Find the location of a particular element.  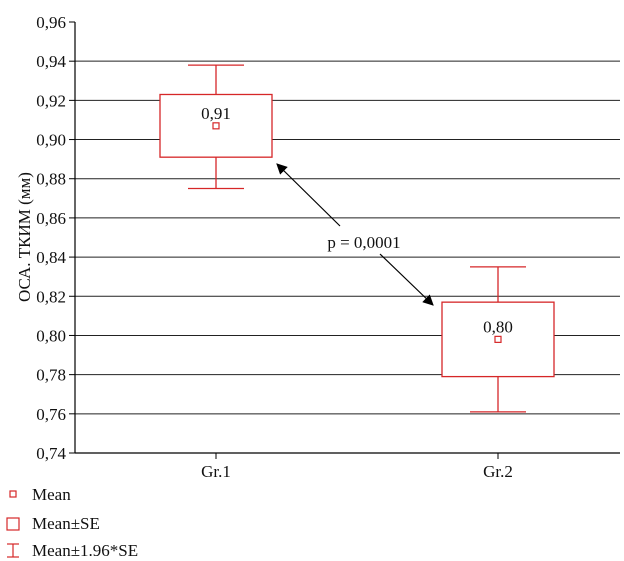

annotation-layer: p = 0,0001 is located at coordinates (355, 234).